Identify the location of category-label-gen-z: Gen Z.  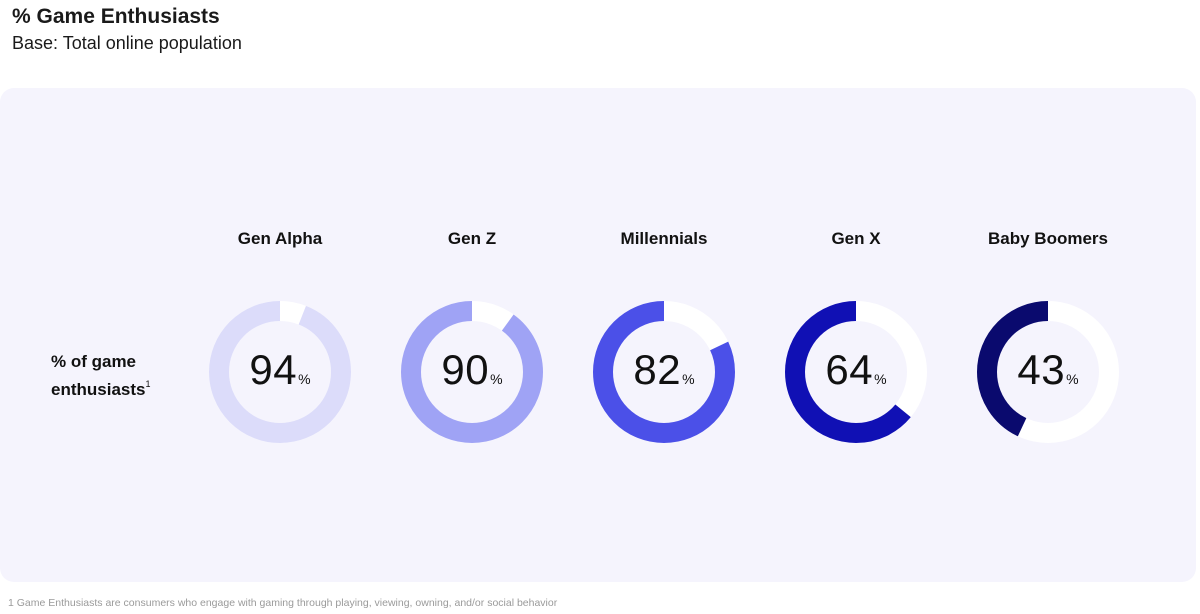
(472, 238).